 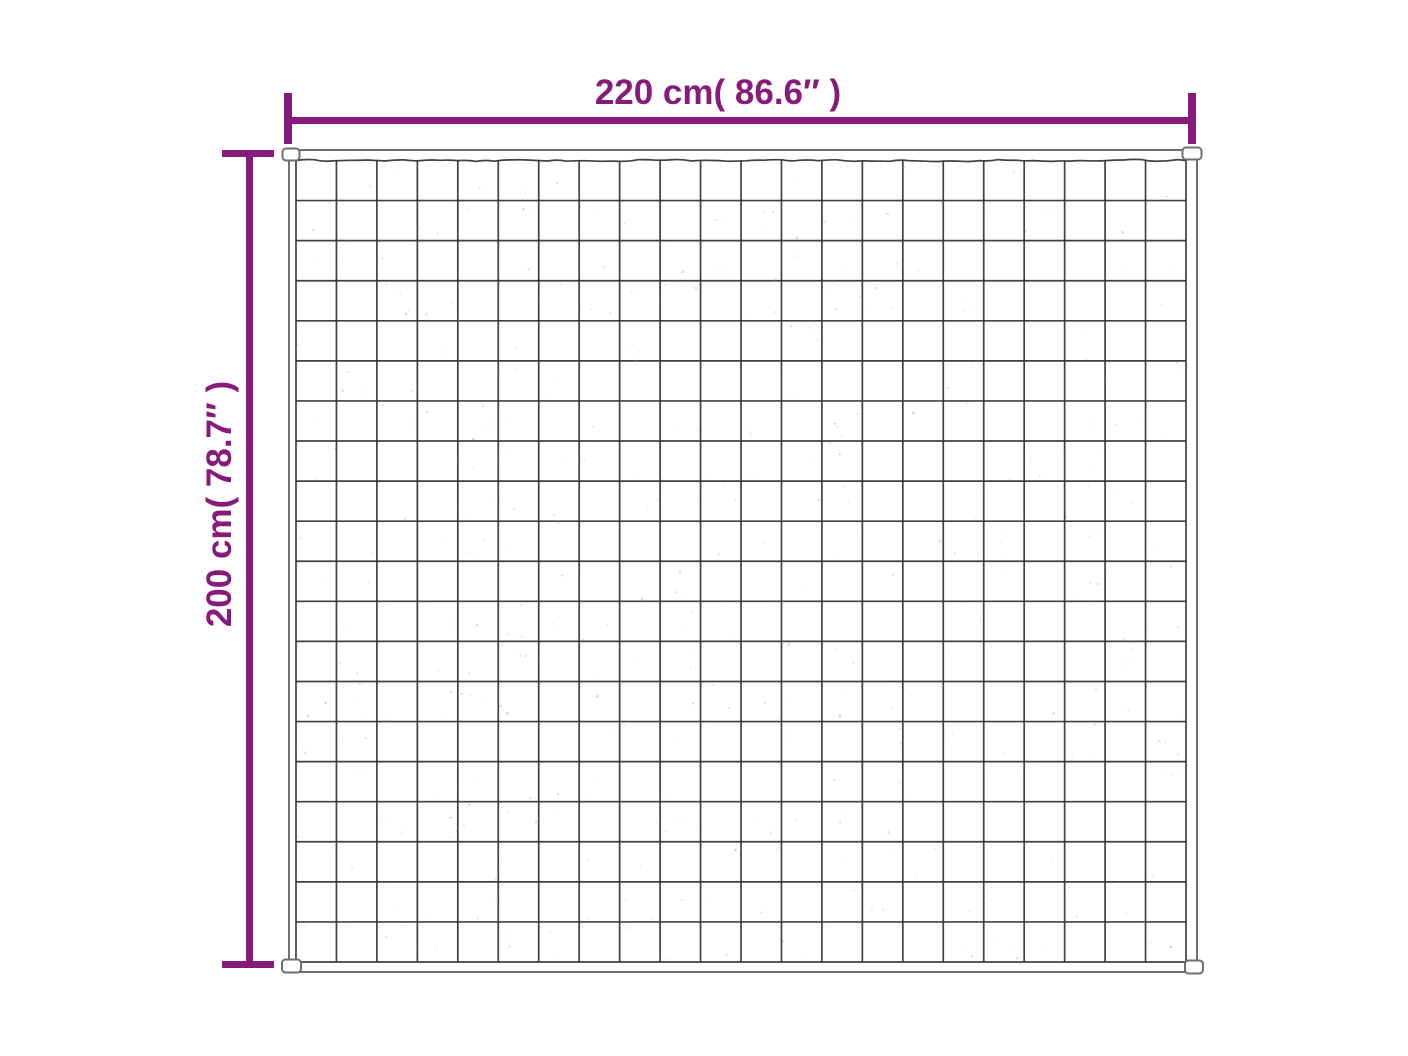 I want to click on height-dimension-bottom-tick, so click(x=248, y=964).